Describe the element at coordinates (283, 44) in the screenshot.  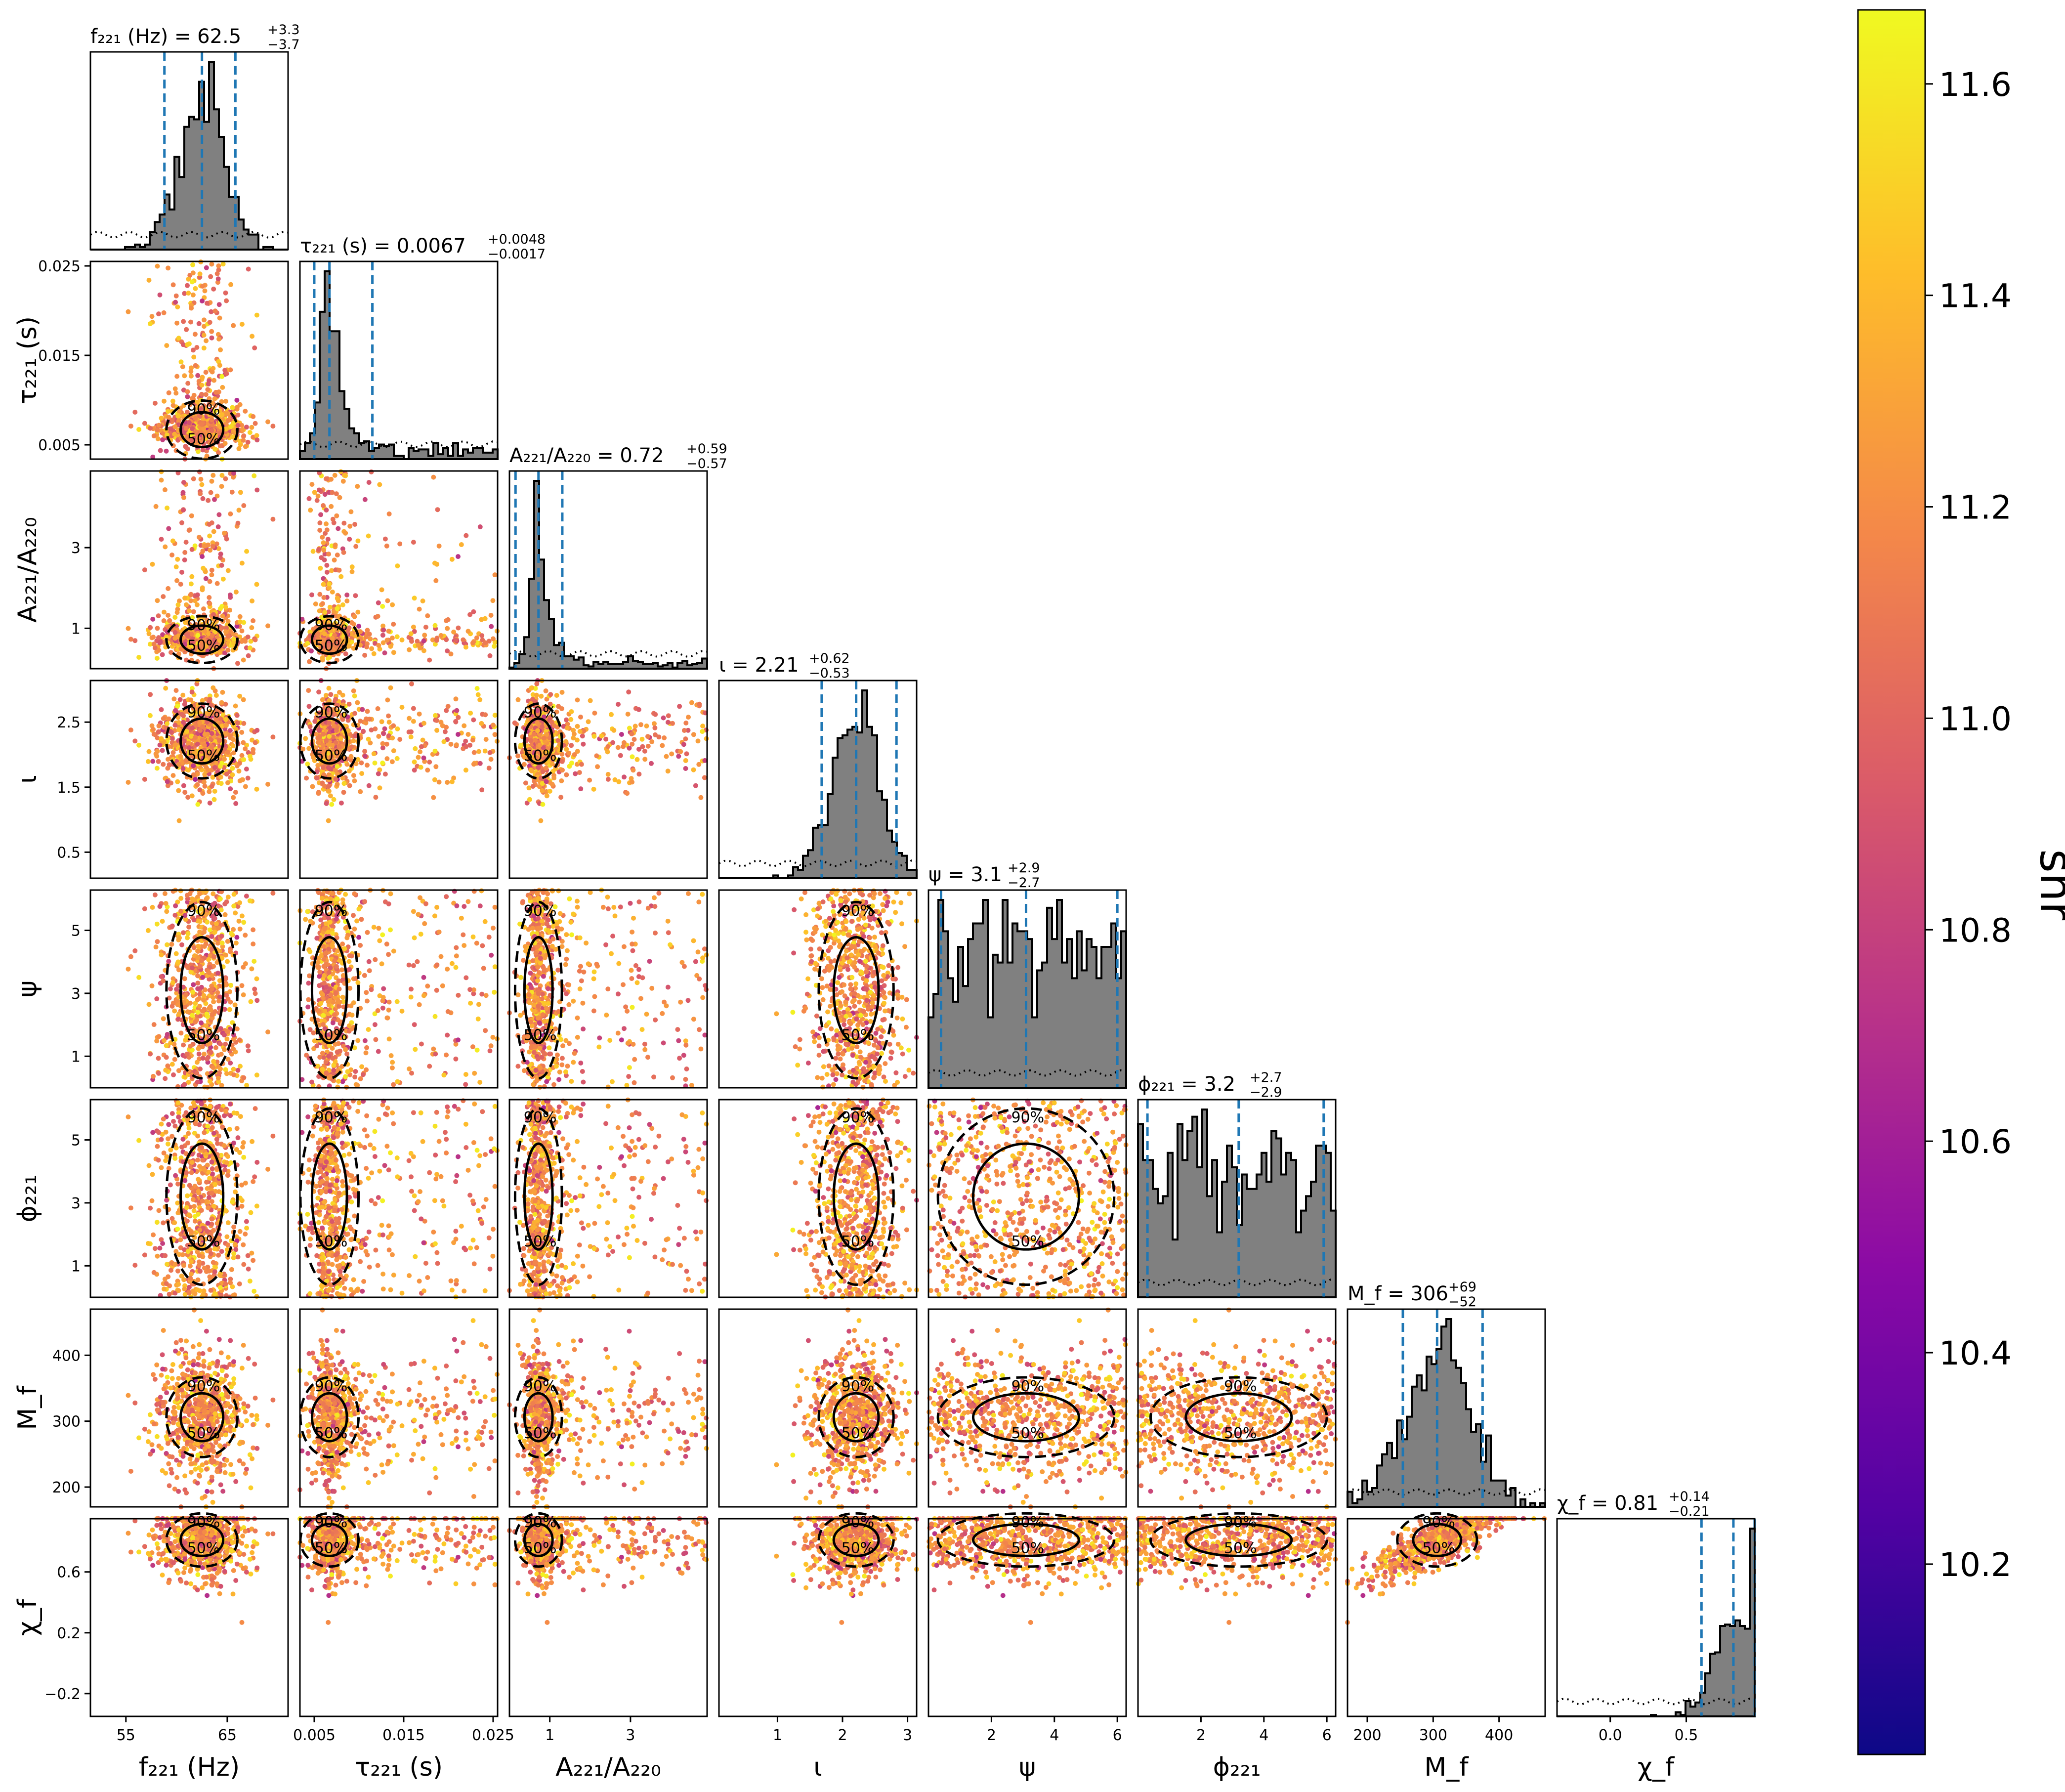
I see `panel-title-lower: −3.7` at that location.